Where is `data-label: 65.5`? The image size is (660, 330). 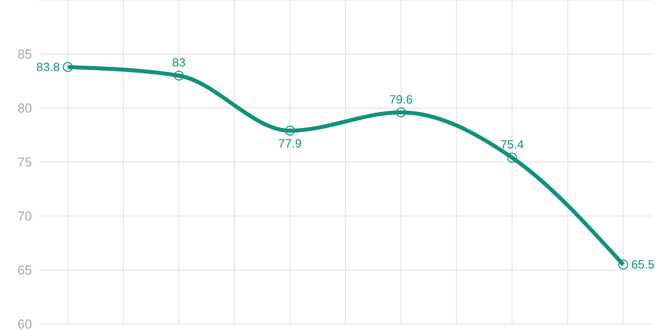
data-label: 65.5 is located at coordinates (643, 265).